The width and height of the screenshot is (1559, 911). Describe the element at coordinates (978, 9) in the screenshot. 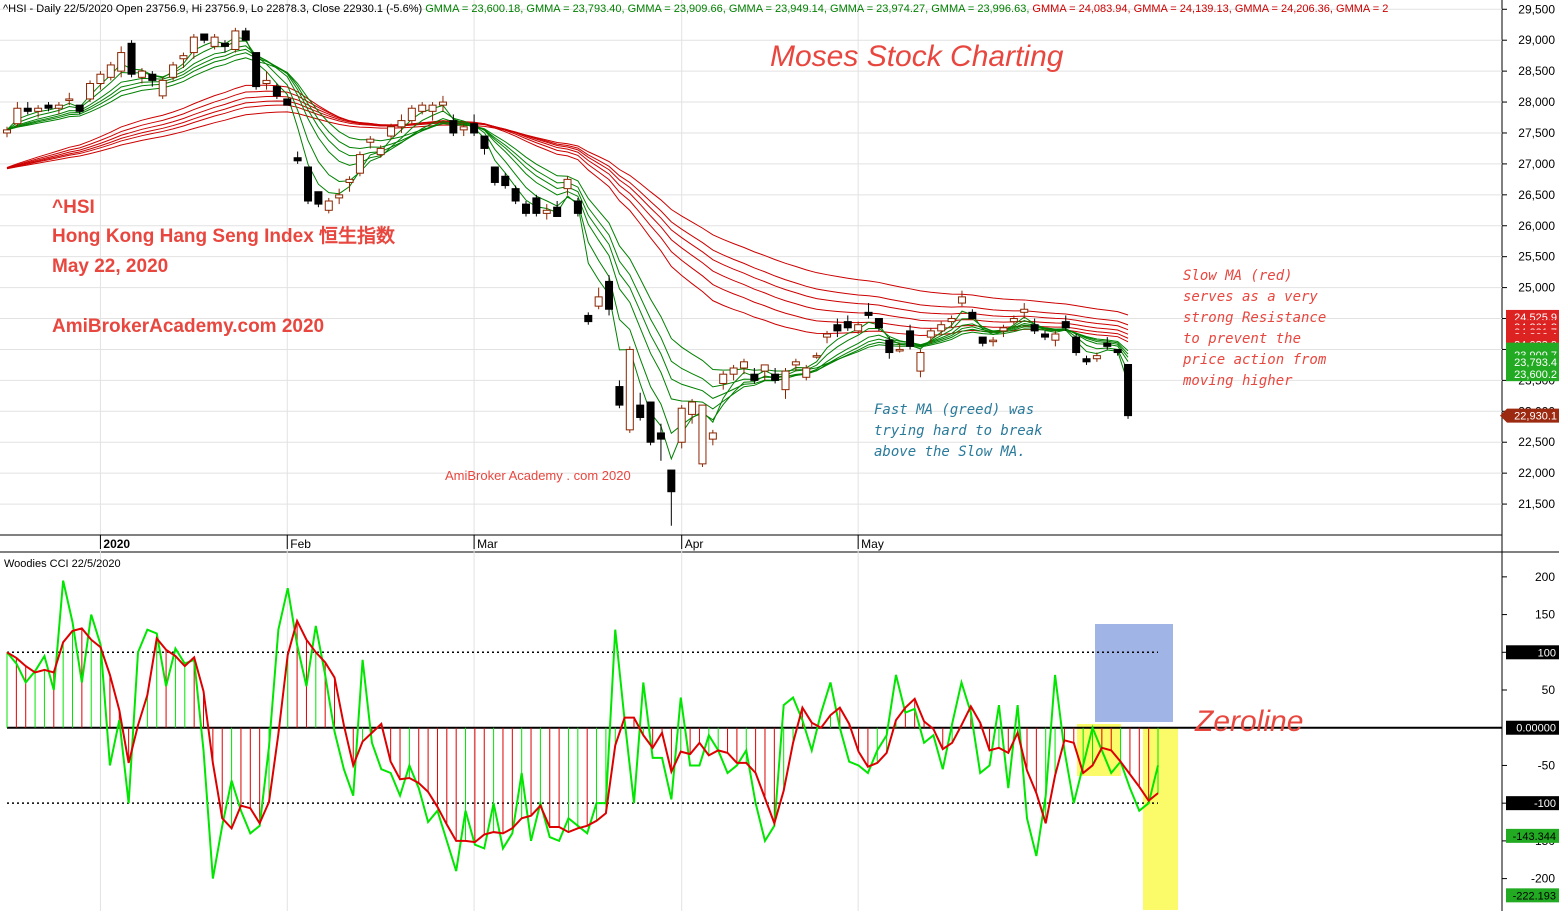

I see `header-gmma-5: GMMA = 23,996.63,` at that location.